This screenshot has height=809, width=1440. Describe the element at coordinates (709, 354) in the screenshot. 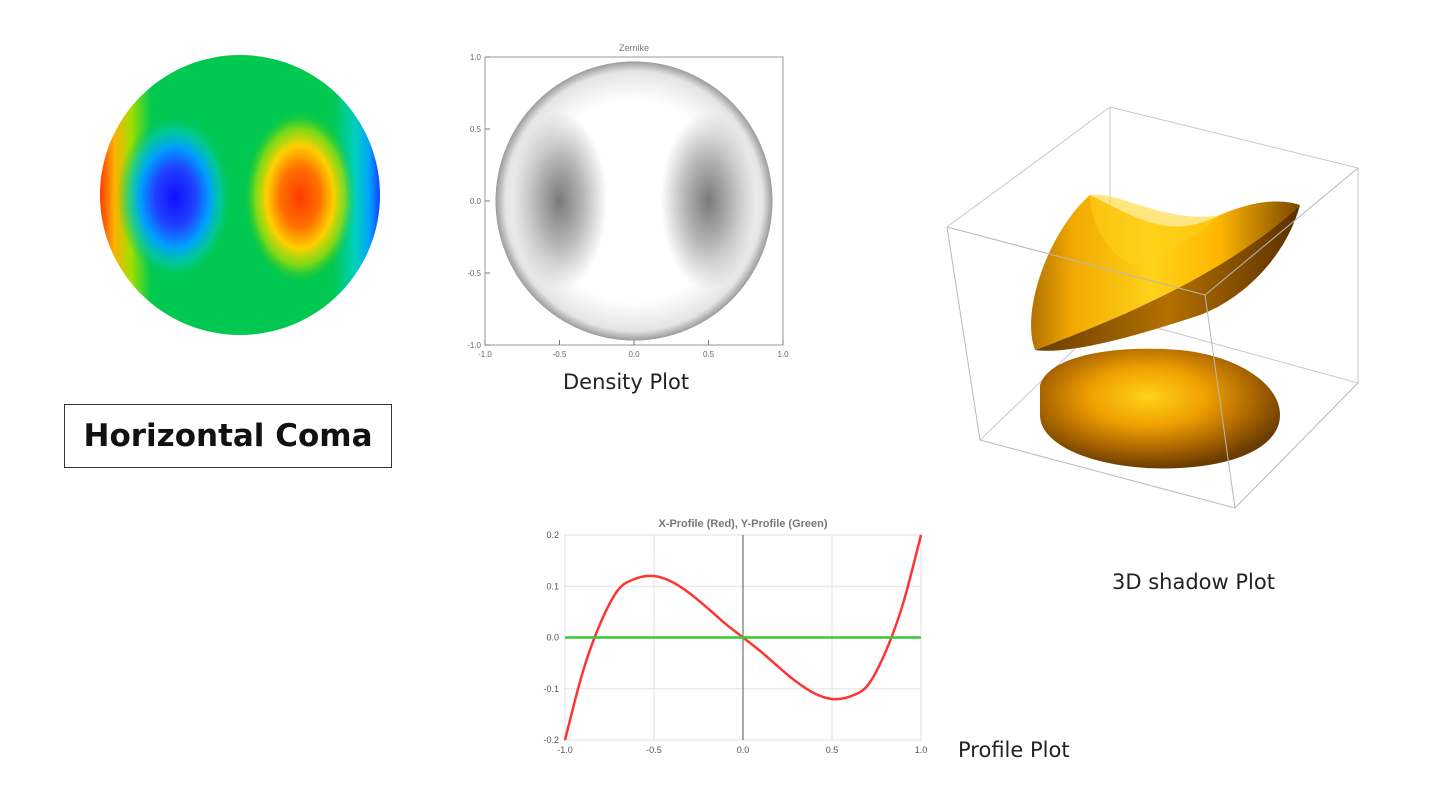

I see `density-x-tick-label: 0.5` at that location.